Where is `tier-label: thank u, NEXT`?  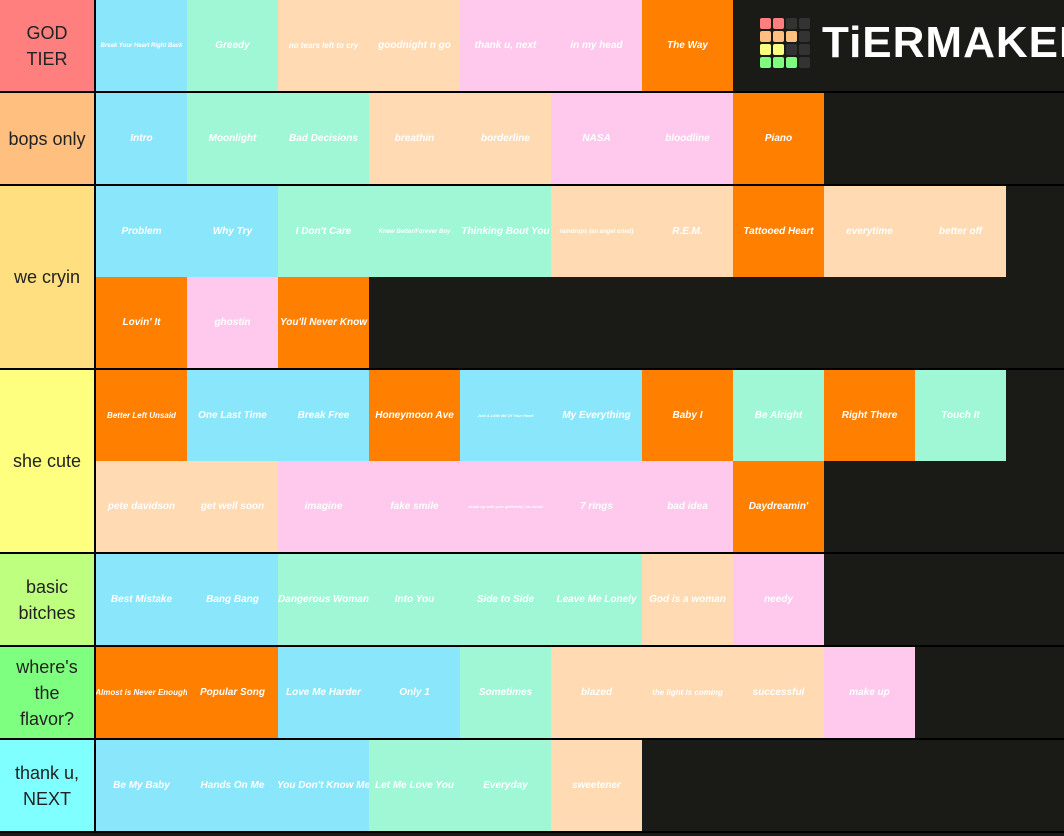 tier-label: thank u, NEXT is located at coordinates (48, 785).